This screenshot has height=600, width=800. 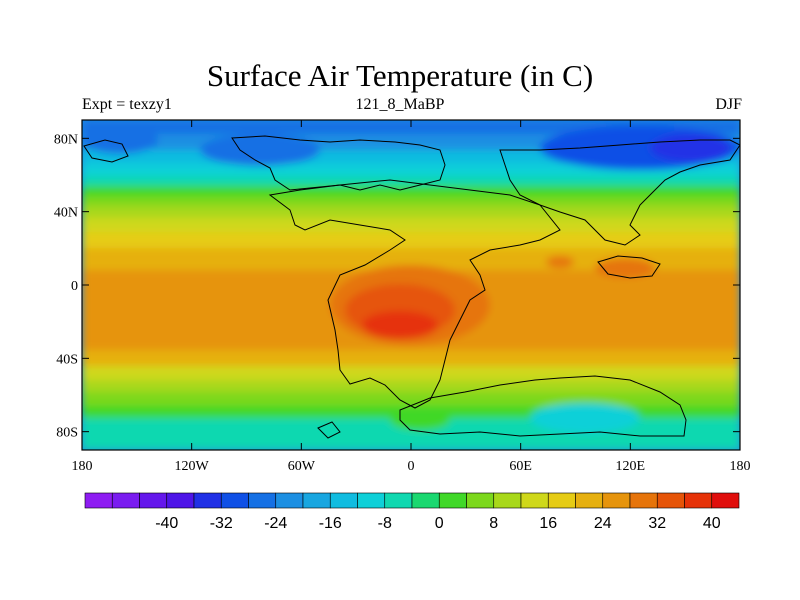 I want to click on lon-tick-label: 60W, so click(x=302, y=466).